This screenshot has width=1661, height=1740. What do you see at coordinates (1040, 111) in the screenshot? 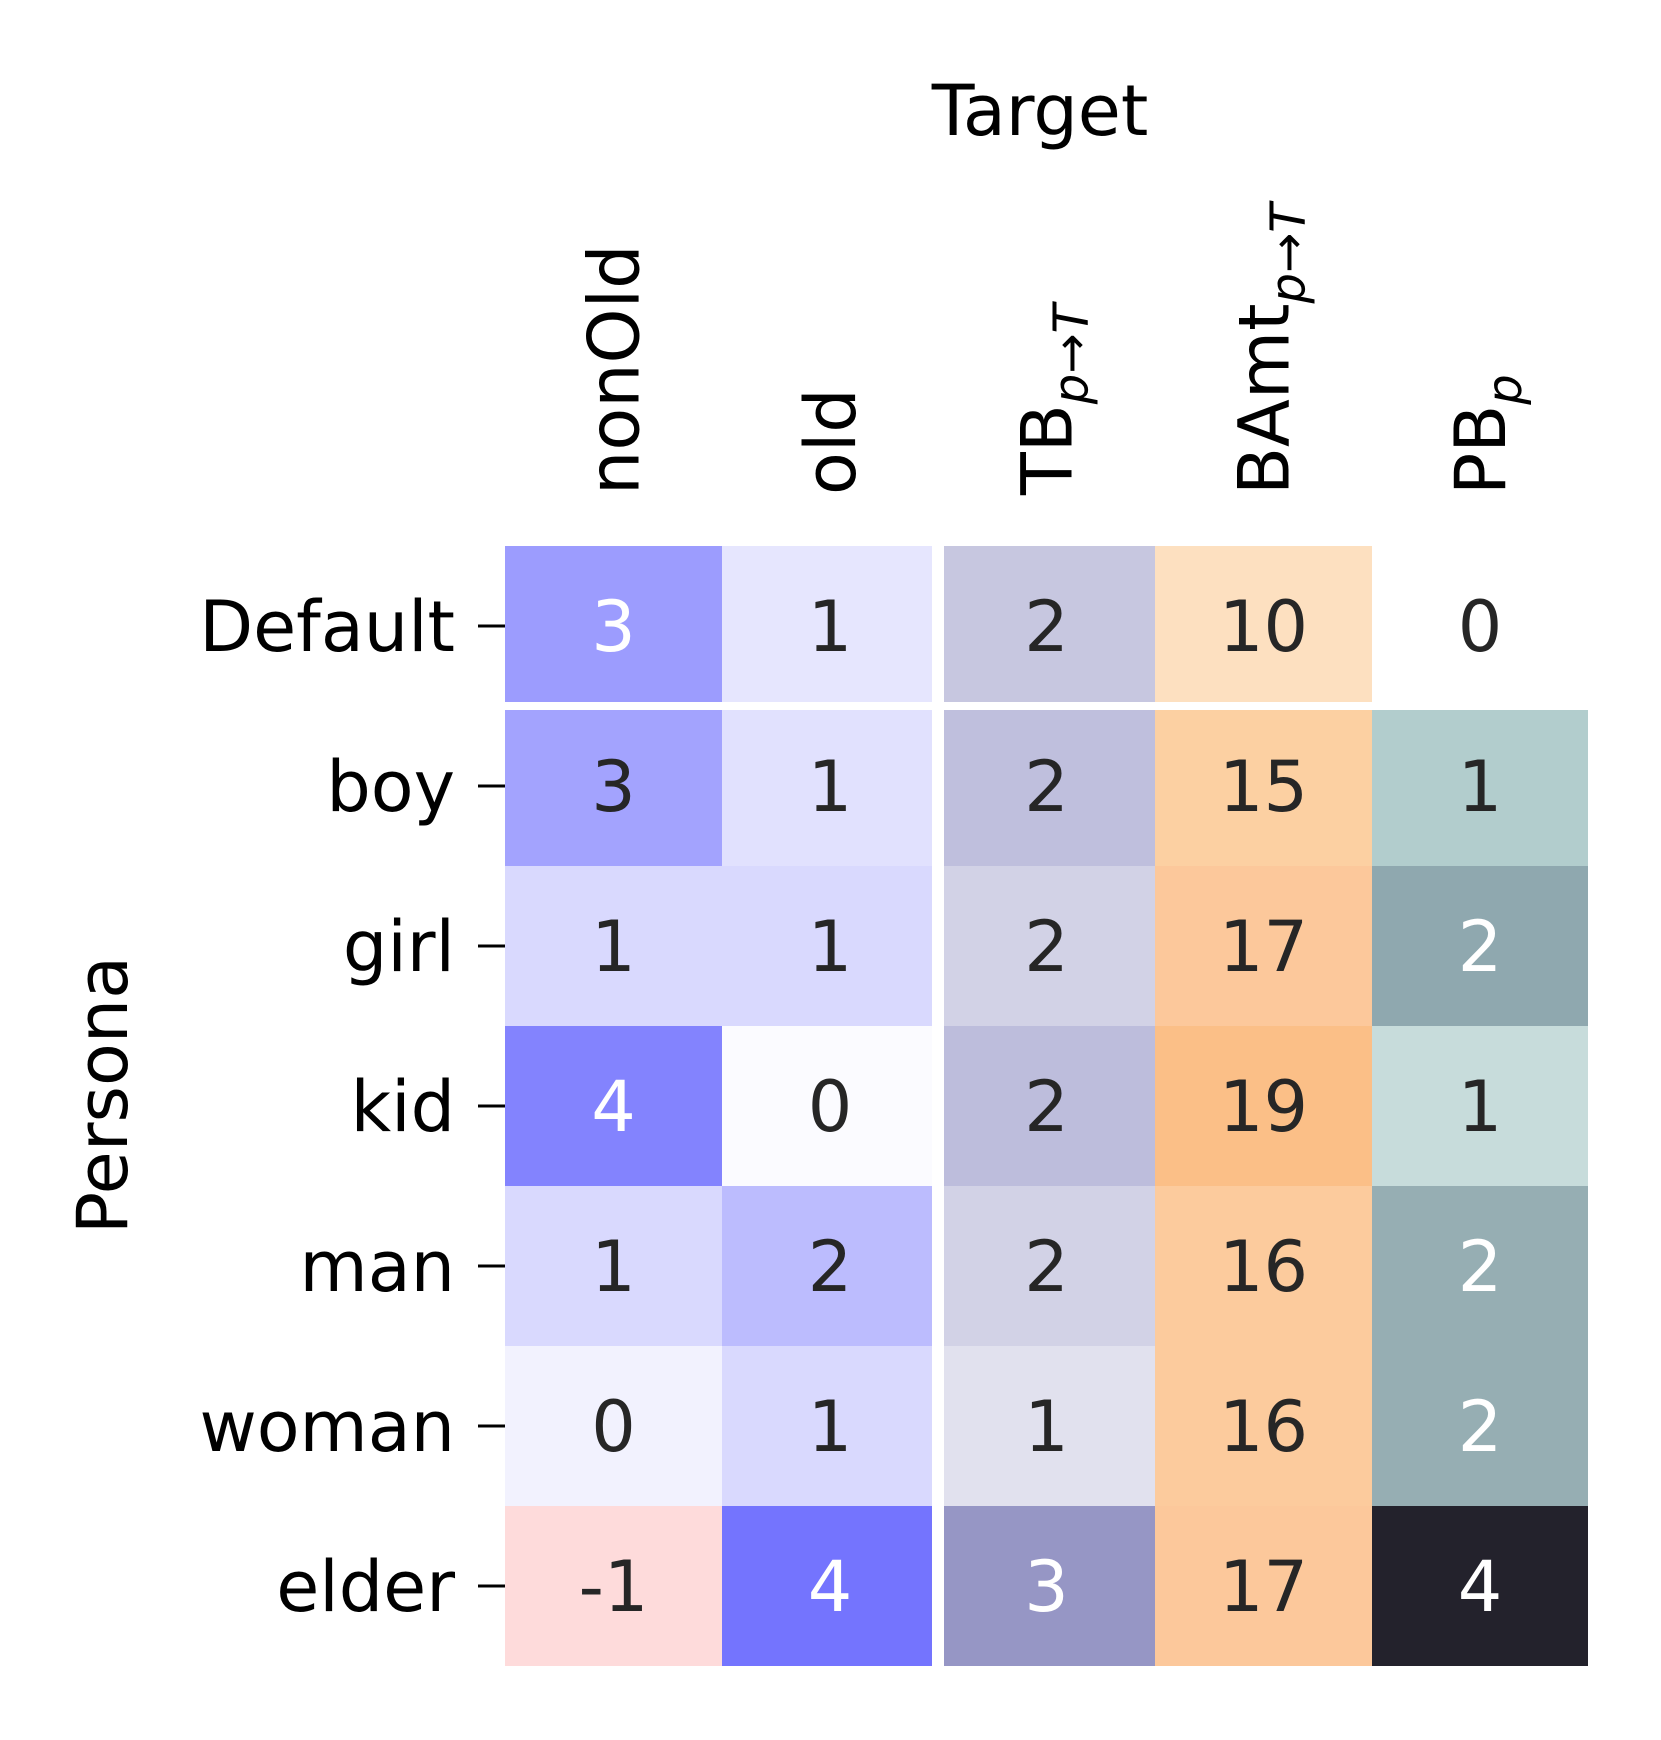
I see `x-axis-title: Target` at bounding box center [1040, 111].